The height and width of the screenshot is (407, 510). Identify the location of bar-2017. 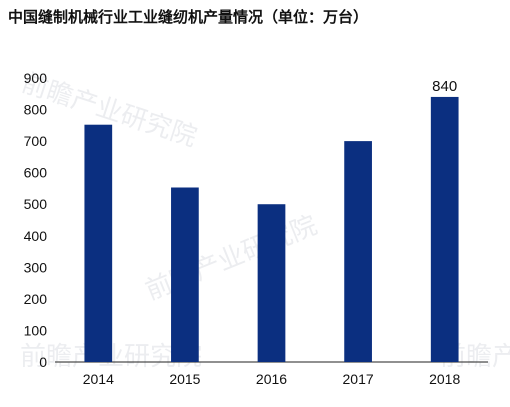
(358, 251).